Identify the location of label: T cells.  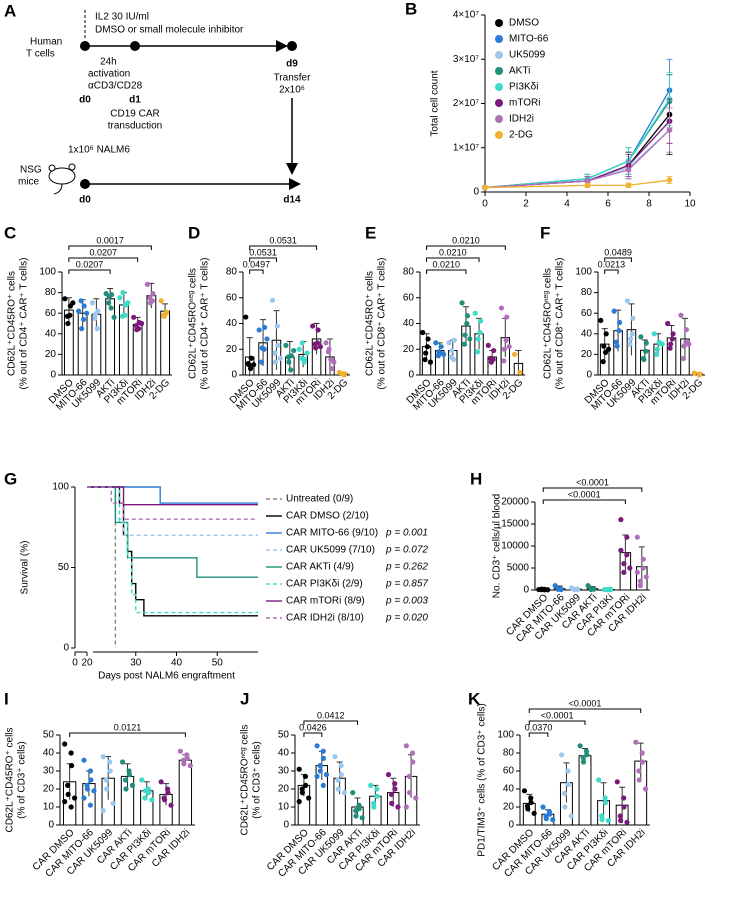
(40, 54).